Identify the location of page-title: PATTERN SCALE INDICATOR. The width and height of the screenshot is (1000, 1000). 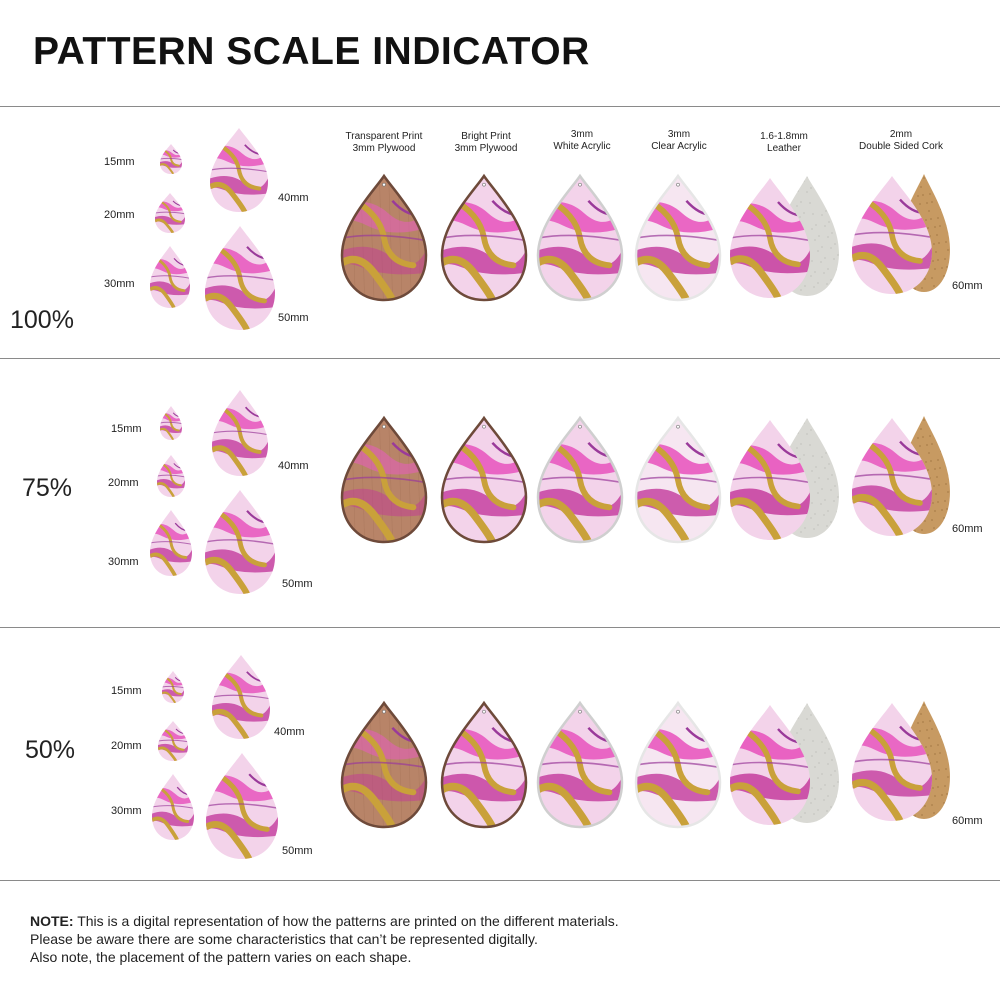
(311, 51).